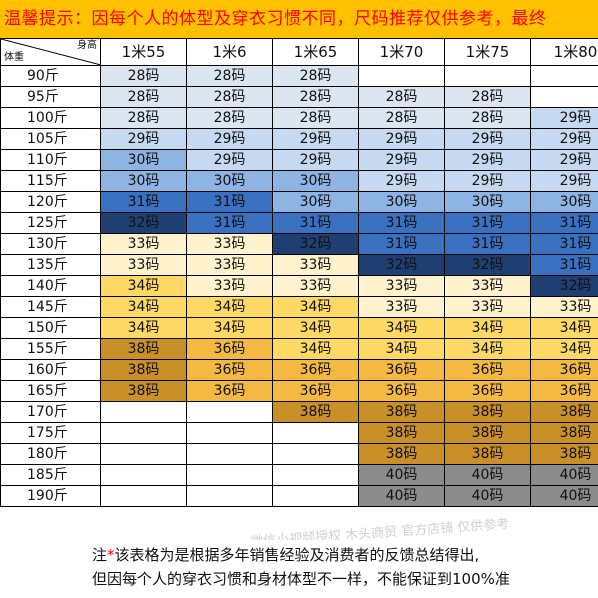 The width and height of the screenshot is (598, 598). What do you see at coordinates (50, 97) in the screenshot?
I see `weight-cell: 95斤` at bounding box center [50, 97].